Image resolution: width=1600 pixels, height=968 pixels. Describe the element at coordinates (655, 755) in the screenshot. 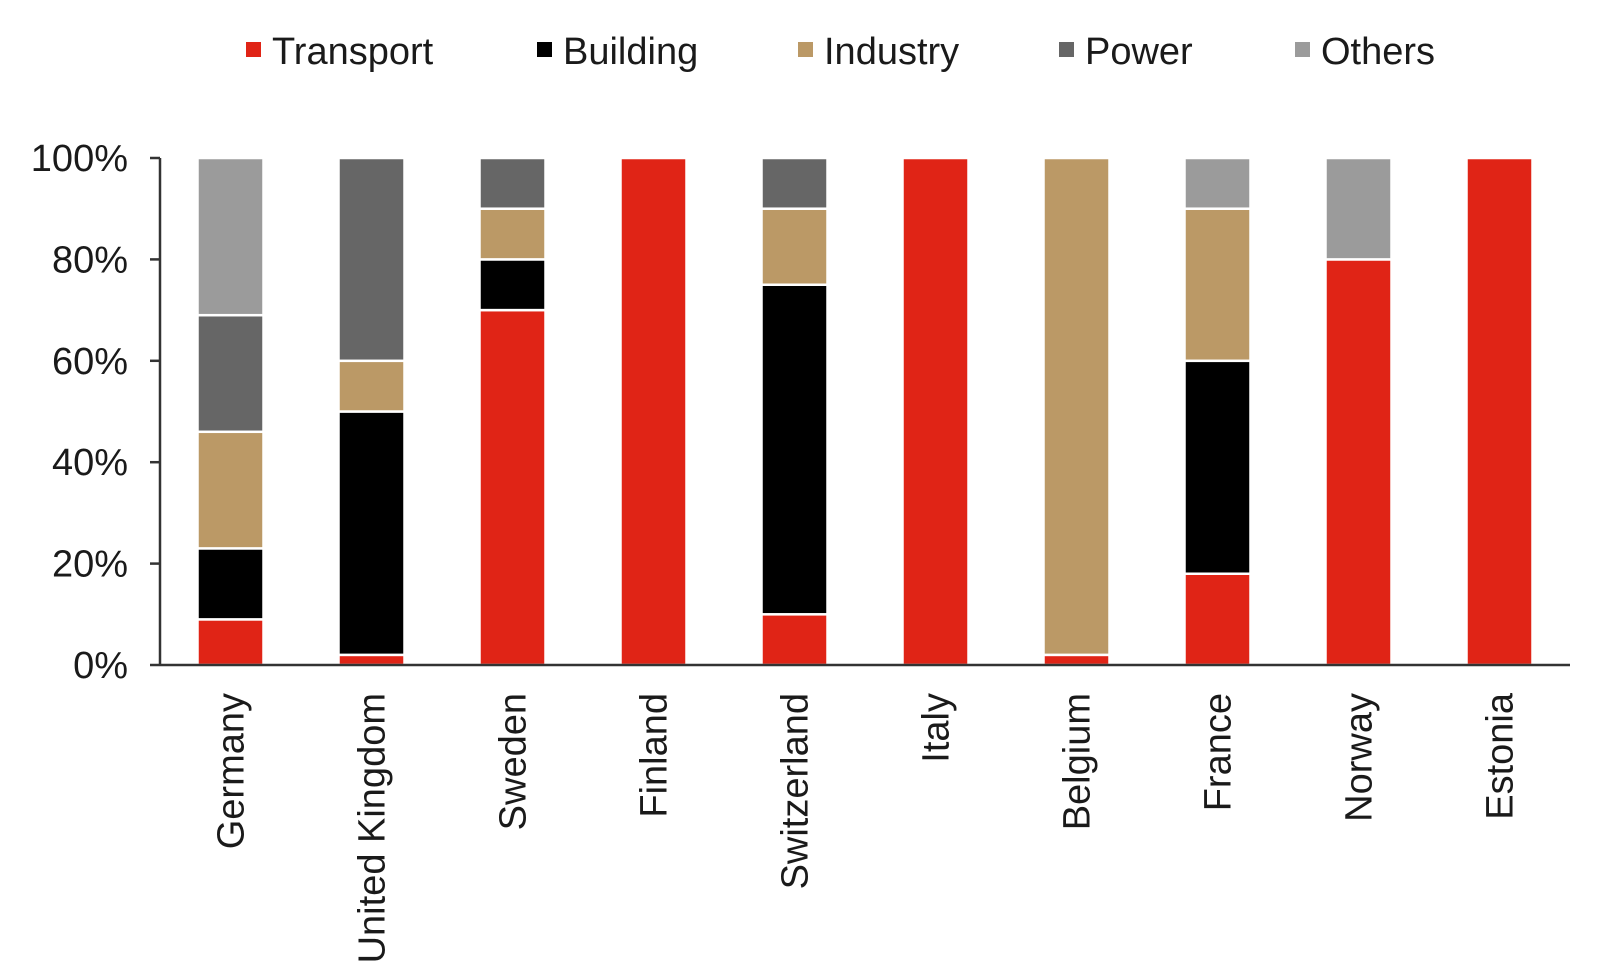

I see `x-category-label-finland: Finland` at that location.